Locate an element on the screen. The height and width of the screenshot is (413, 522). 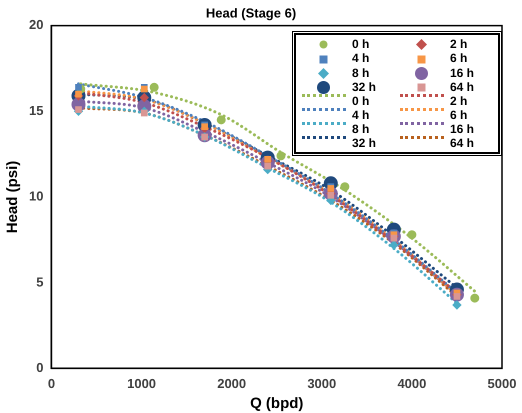
y-tick-label: 20 is located at coordinates (36, 24).